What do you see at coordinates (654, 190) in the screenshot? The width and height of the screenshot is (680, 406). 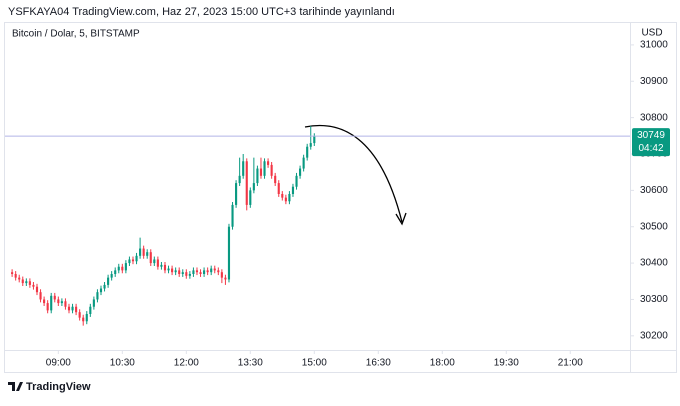 I see `y-tick-label: 30600` at bounding box center [654, 190].